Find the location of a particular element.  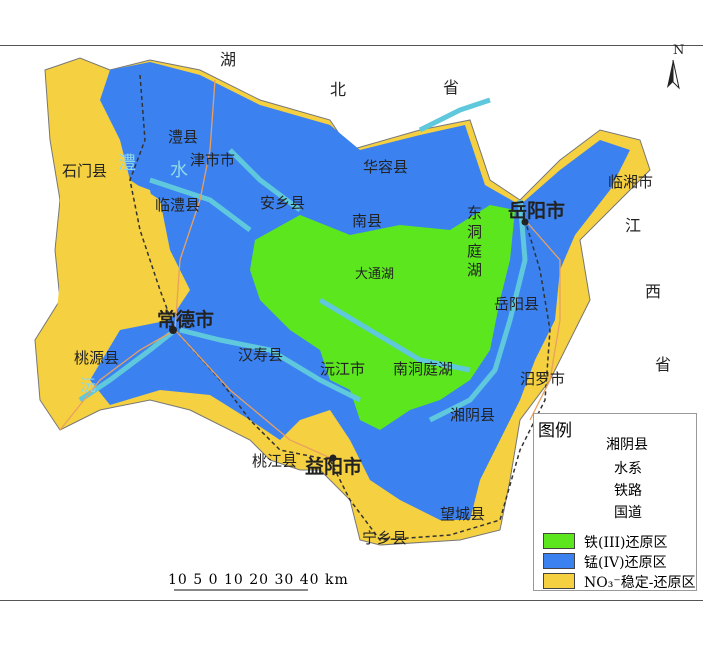

legend-title: 图例 is located at coordinates (555, 431).